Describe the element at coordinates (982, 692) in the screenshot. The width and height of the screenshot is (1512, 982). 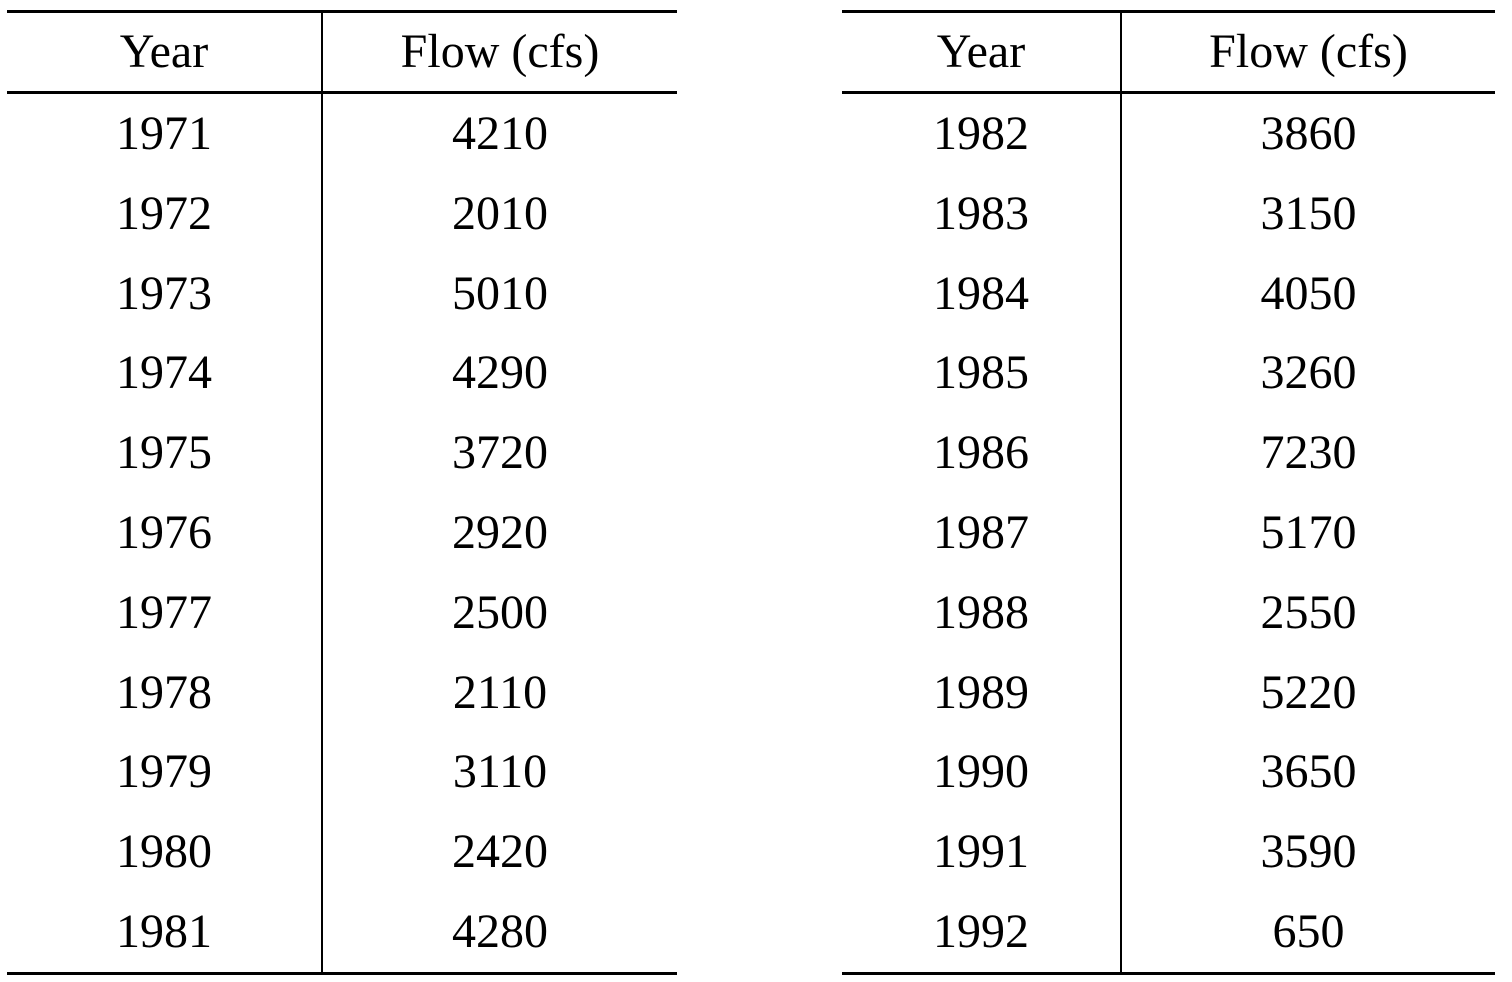
I see `year-cell: 1989` at that location.